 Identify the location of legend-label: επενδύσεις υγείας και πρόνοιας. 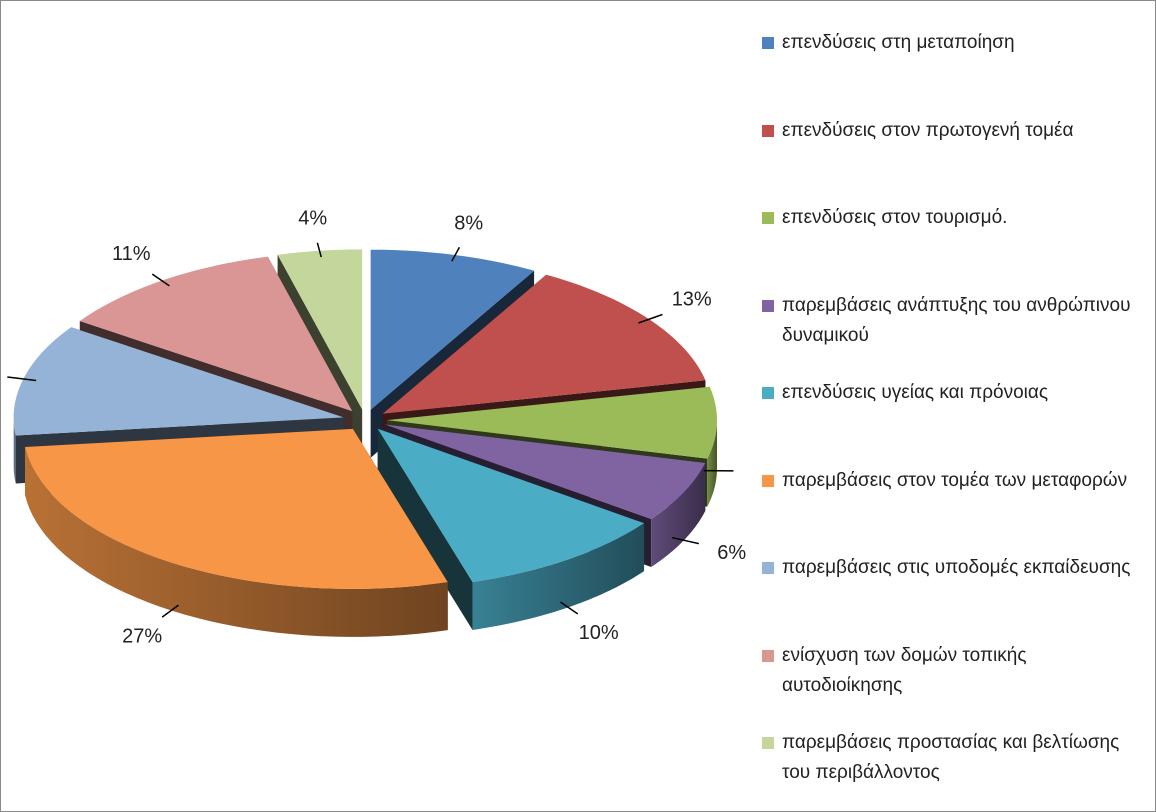
(915, 392).